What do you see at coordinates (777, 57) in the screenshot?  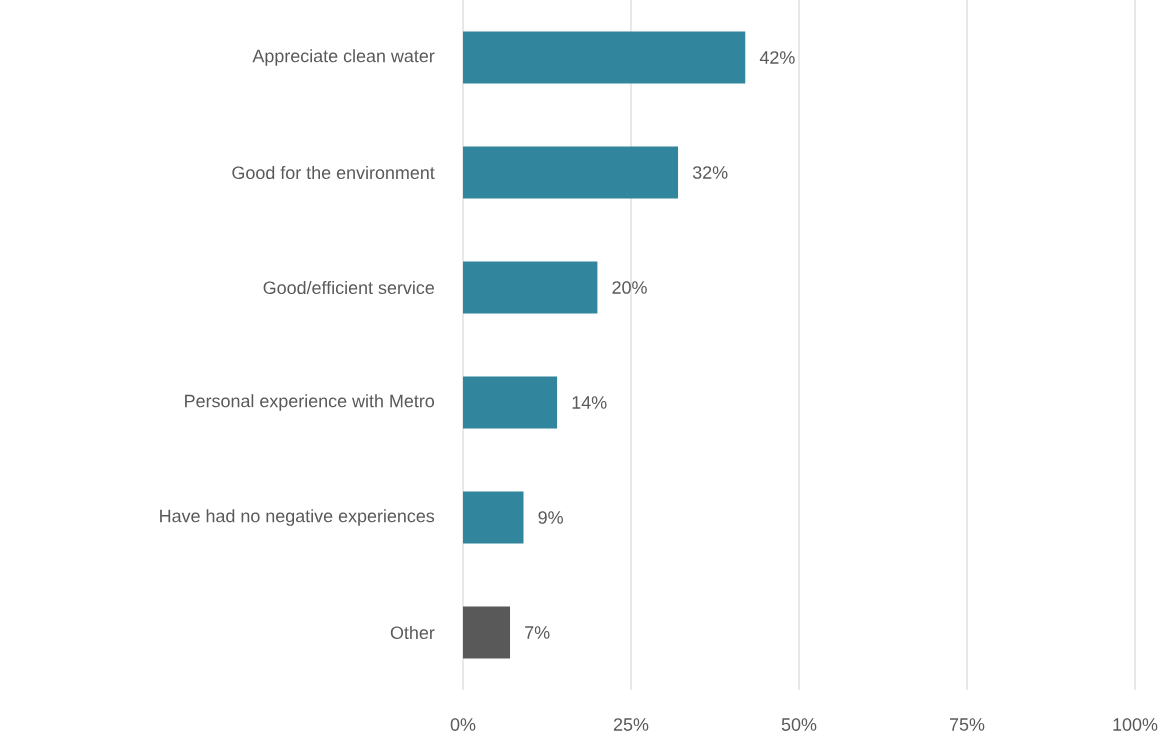 I see `data-label: 42%` at bounding box center [777, 57].